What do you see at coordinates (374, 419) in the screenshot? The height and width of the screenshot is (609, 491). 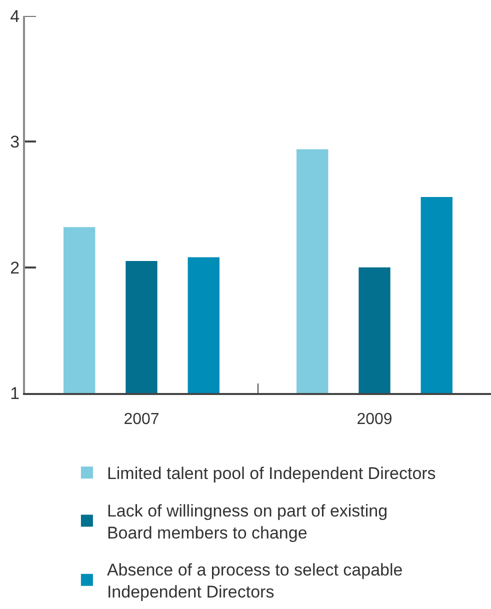 I see `x-tick-label: 2009` at bounding box center [374, 419].